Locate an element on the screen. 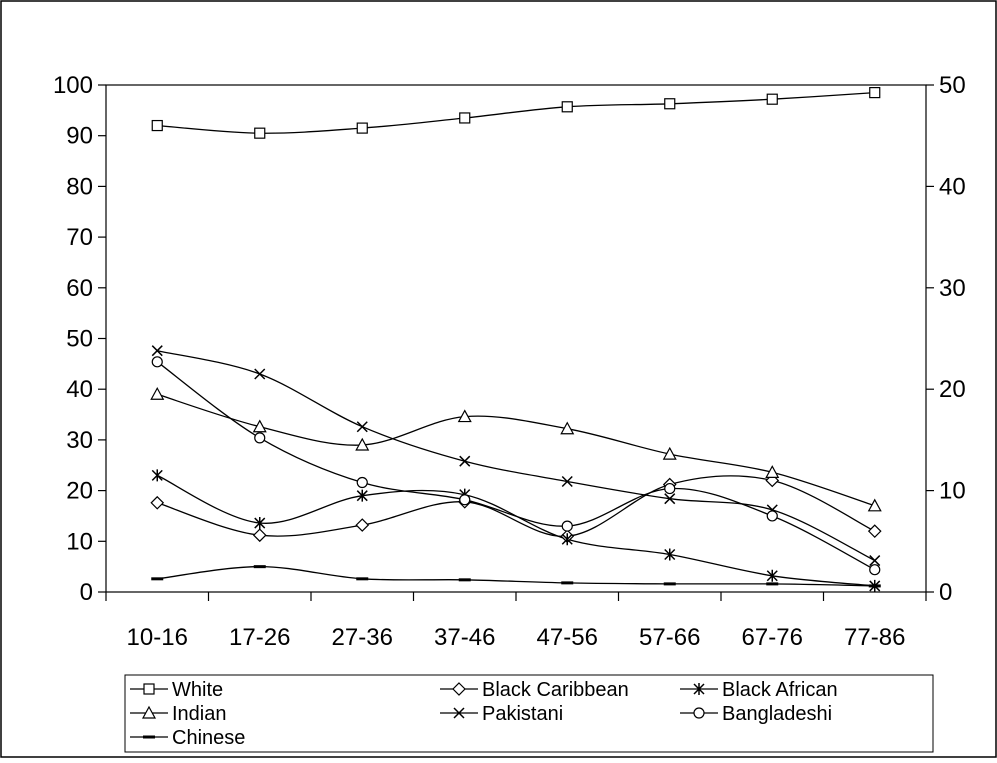  y-left-tick-label: 60 is located at coordinates (79, 288).